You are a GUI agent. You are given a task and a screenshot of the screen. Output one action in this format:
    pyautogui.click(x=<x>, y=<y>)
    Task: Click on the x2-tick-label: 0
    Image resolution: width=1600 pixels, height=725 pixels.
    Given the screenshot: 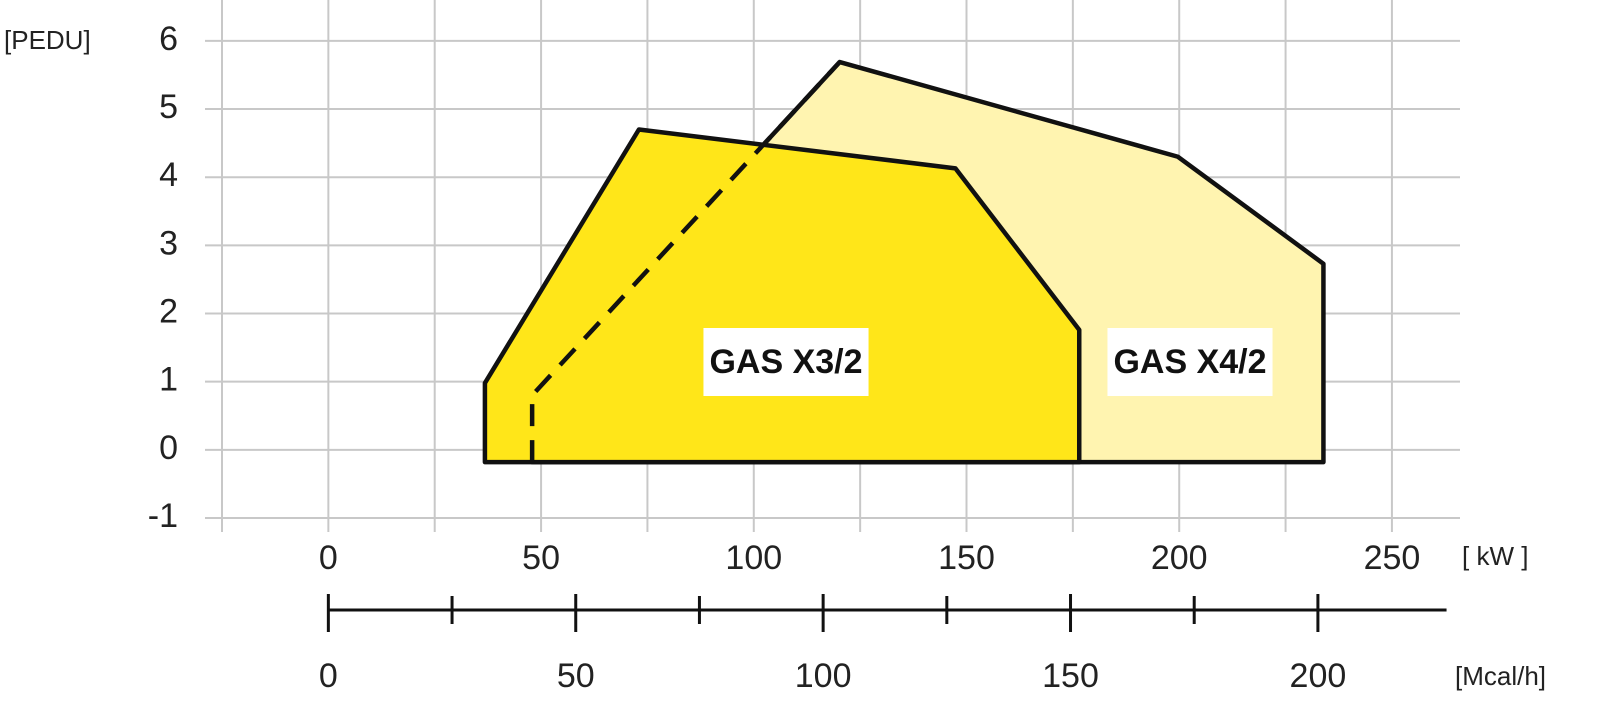 What is the action you would take?
    pyautogui.click(x=328, y=676)
    